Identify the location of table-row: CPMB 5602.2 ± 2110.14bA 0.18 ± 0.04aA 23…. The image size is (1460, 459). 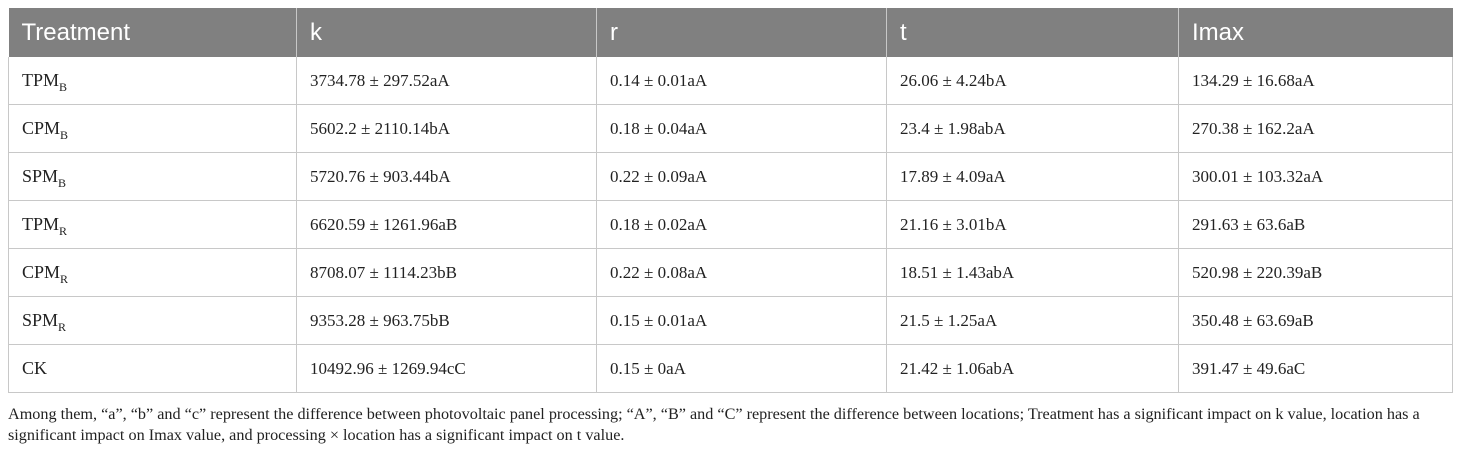
(730, 128).